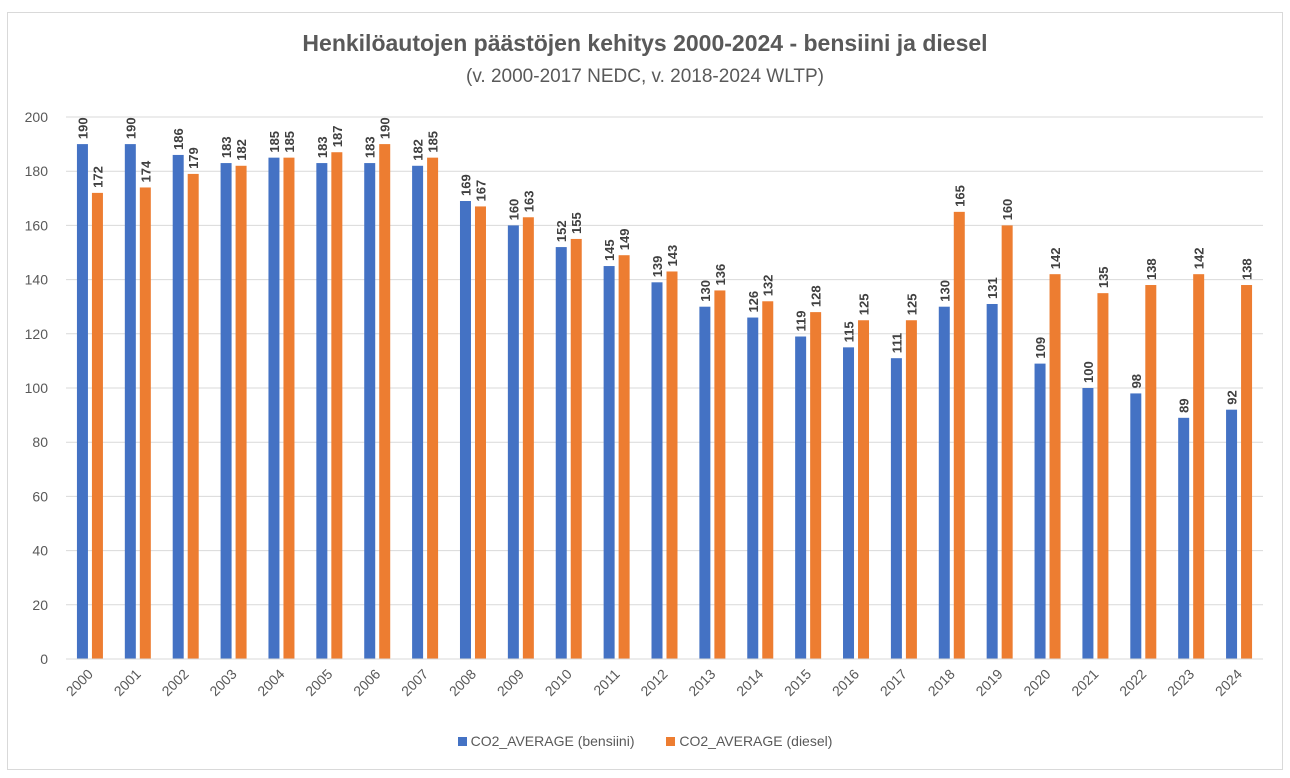  What do you see at coordinates (178, 406) in the screenshot?
I see `bar-bensiini-2002` at bounding box center [178, 406].